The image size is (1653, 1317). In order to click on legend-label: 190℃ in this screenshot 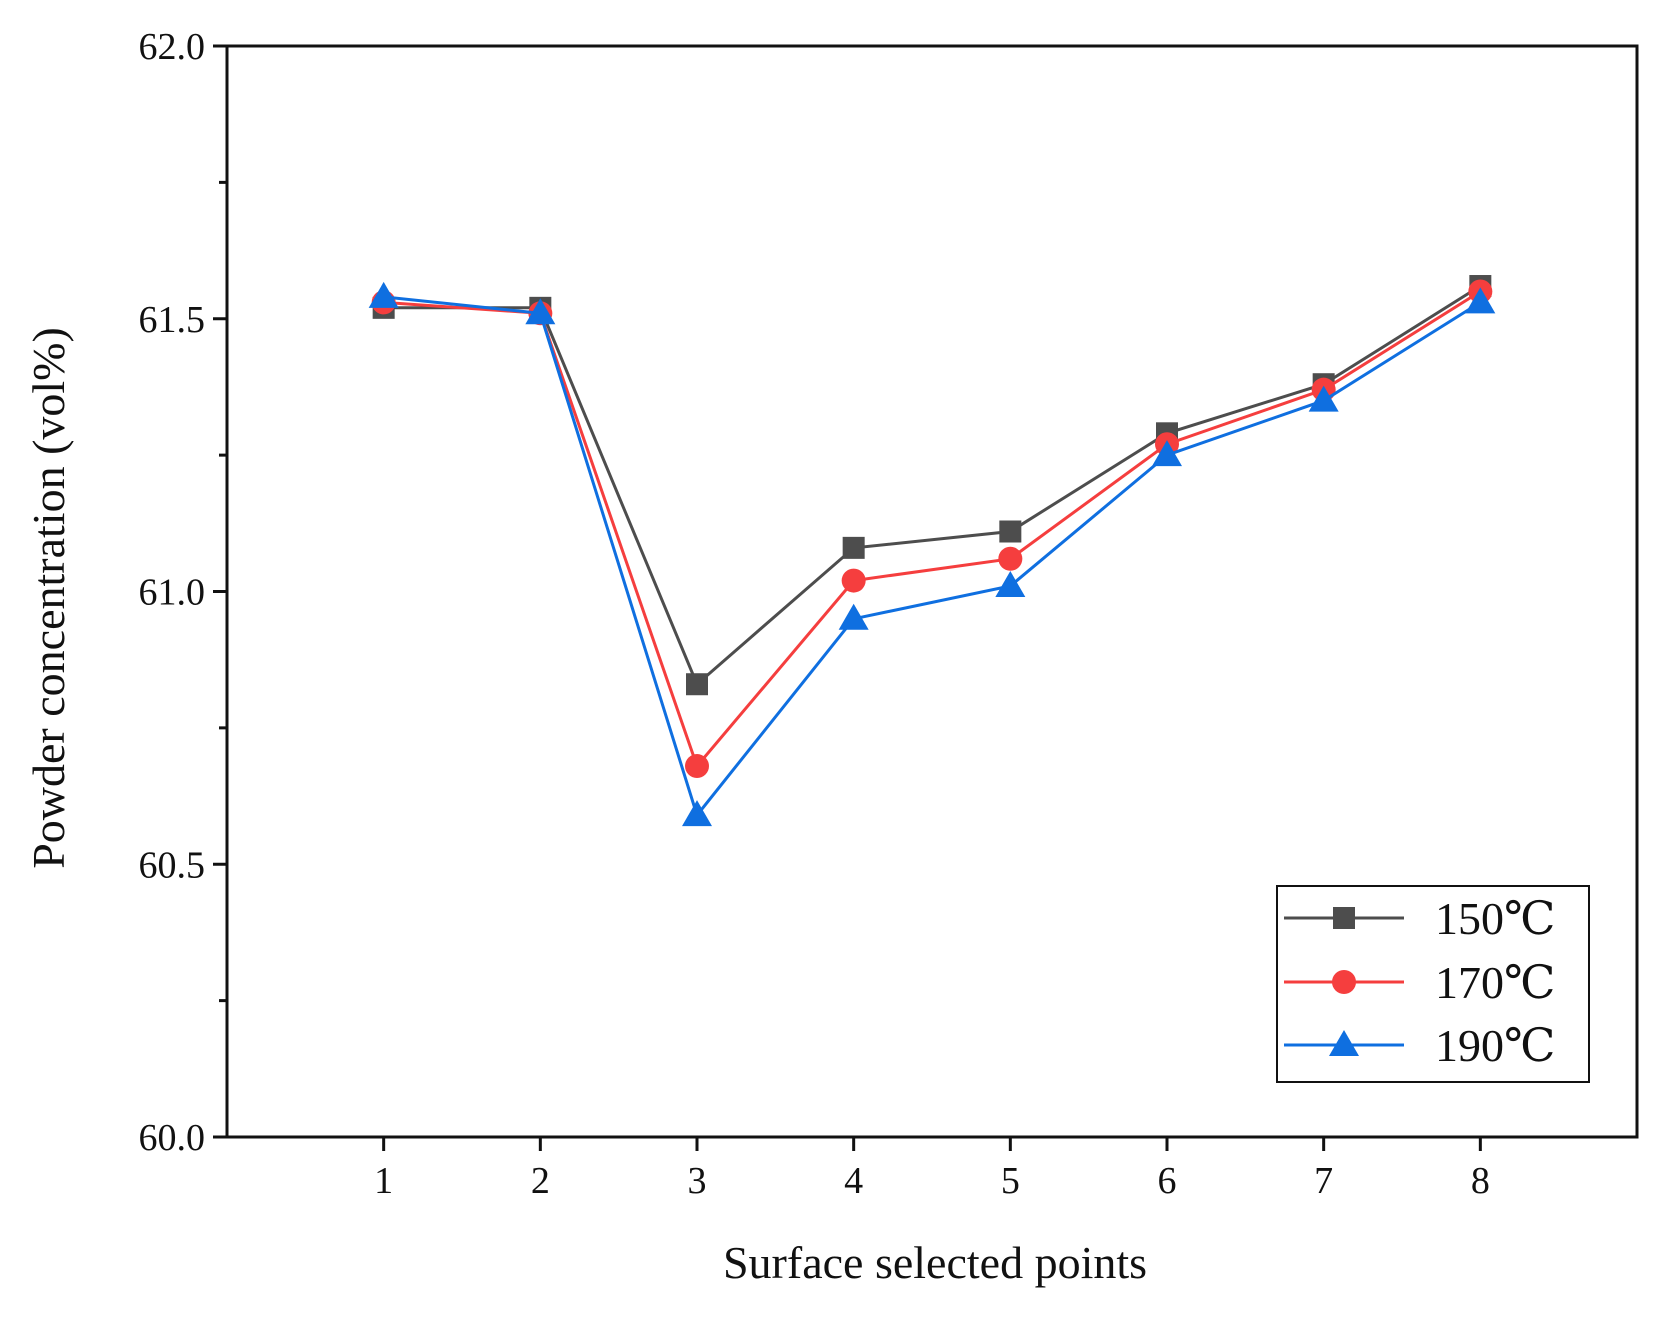, I will do `click(1495, 1045)`.